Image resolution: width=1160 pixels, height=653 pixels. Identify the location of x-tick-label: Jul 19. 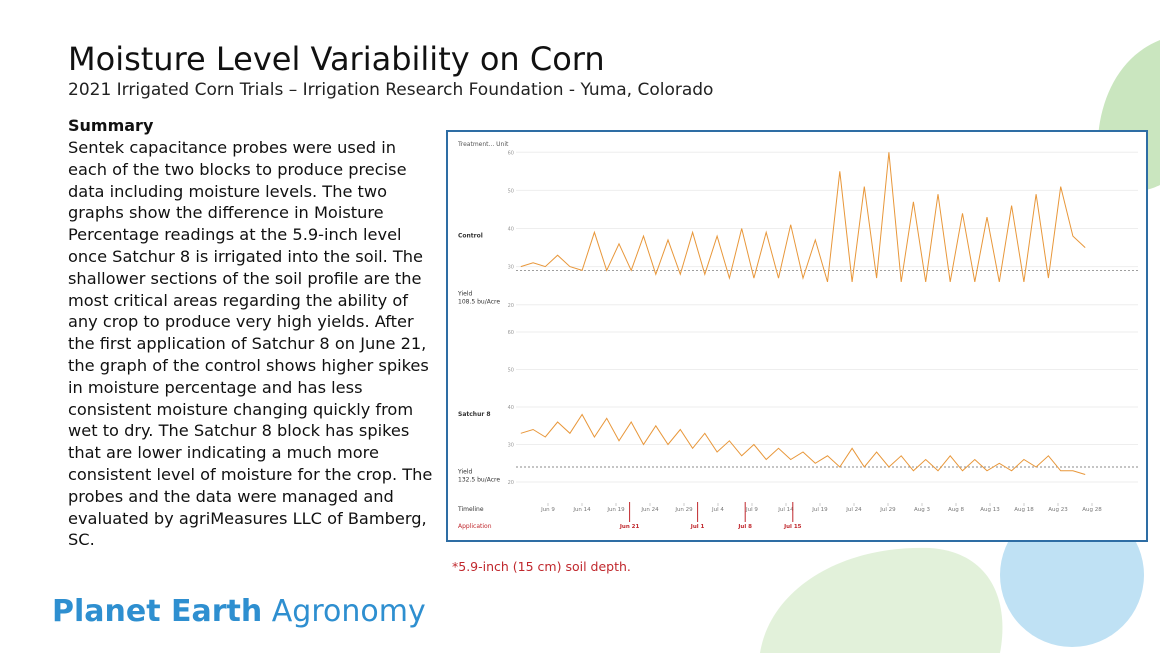
(819, 510).